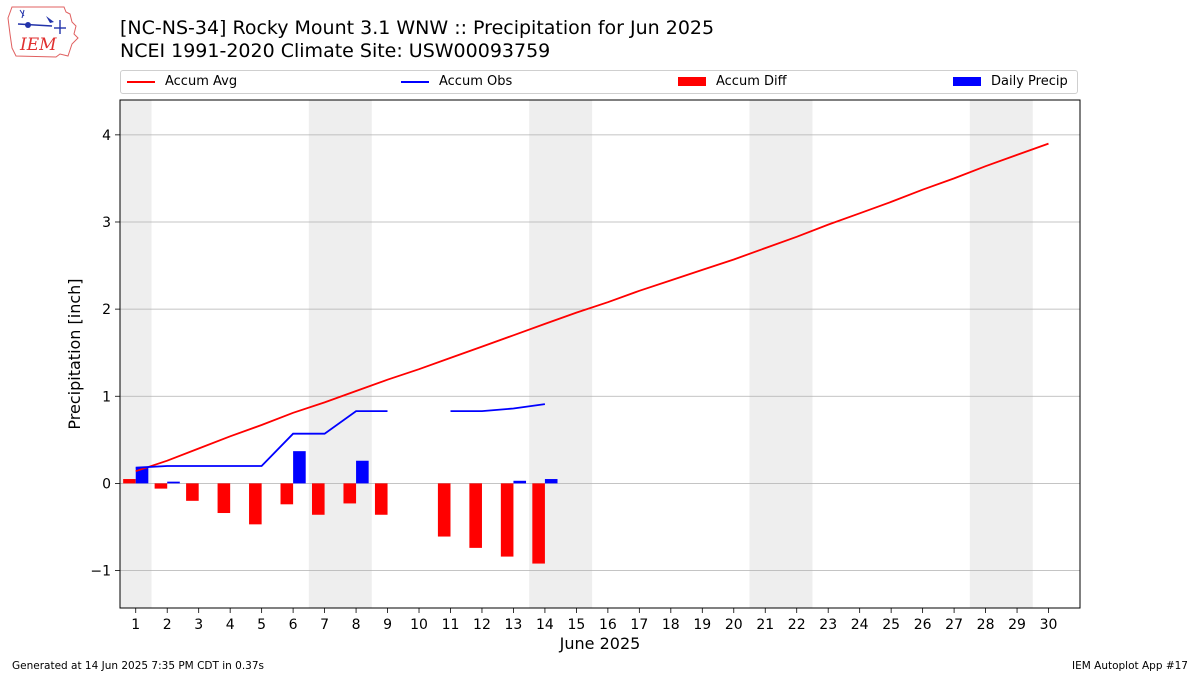  I want to click on iem-logo: IEM, so click(43, 32).